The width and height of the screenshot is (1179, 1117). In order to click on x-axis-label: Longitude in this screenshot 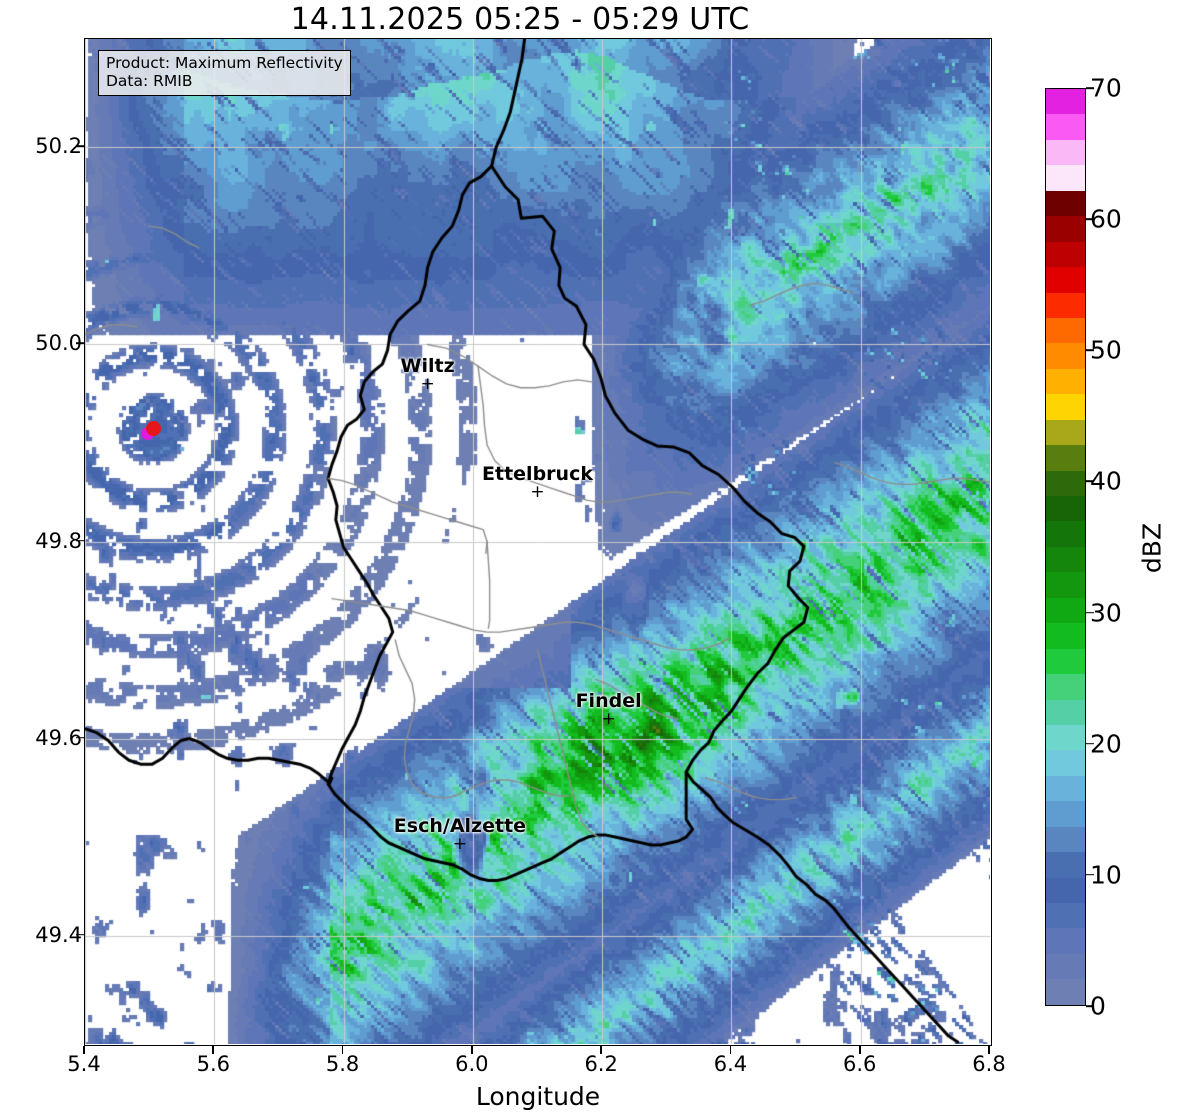, I will do `click(538, 1096)`.